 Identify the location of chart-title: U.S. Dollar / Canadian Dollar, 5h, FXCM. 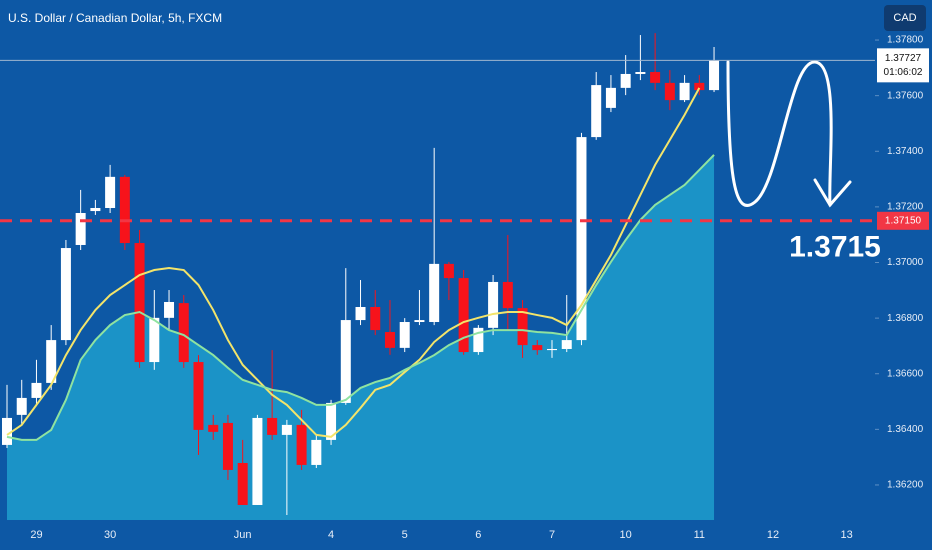
(115, 18).